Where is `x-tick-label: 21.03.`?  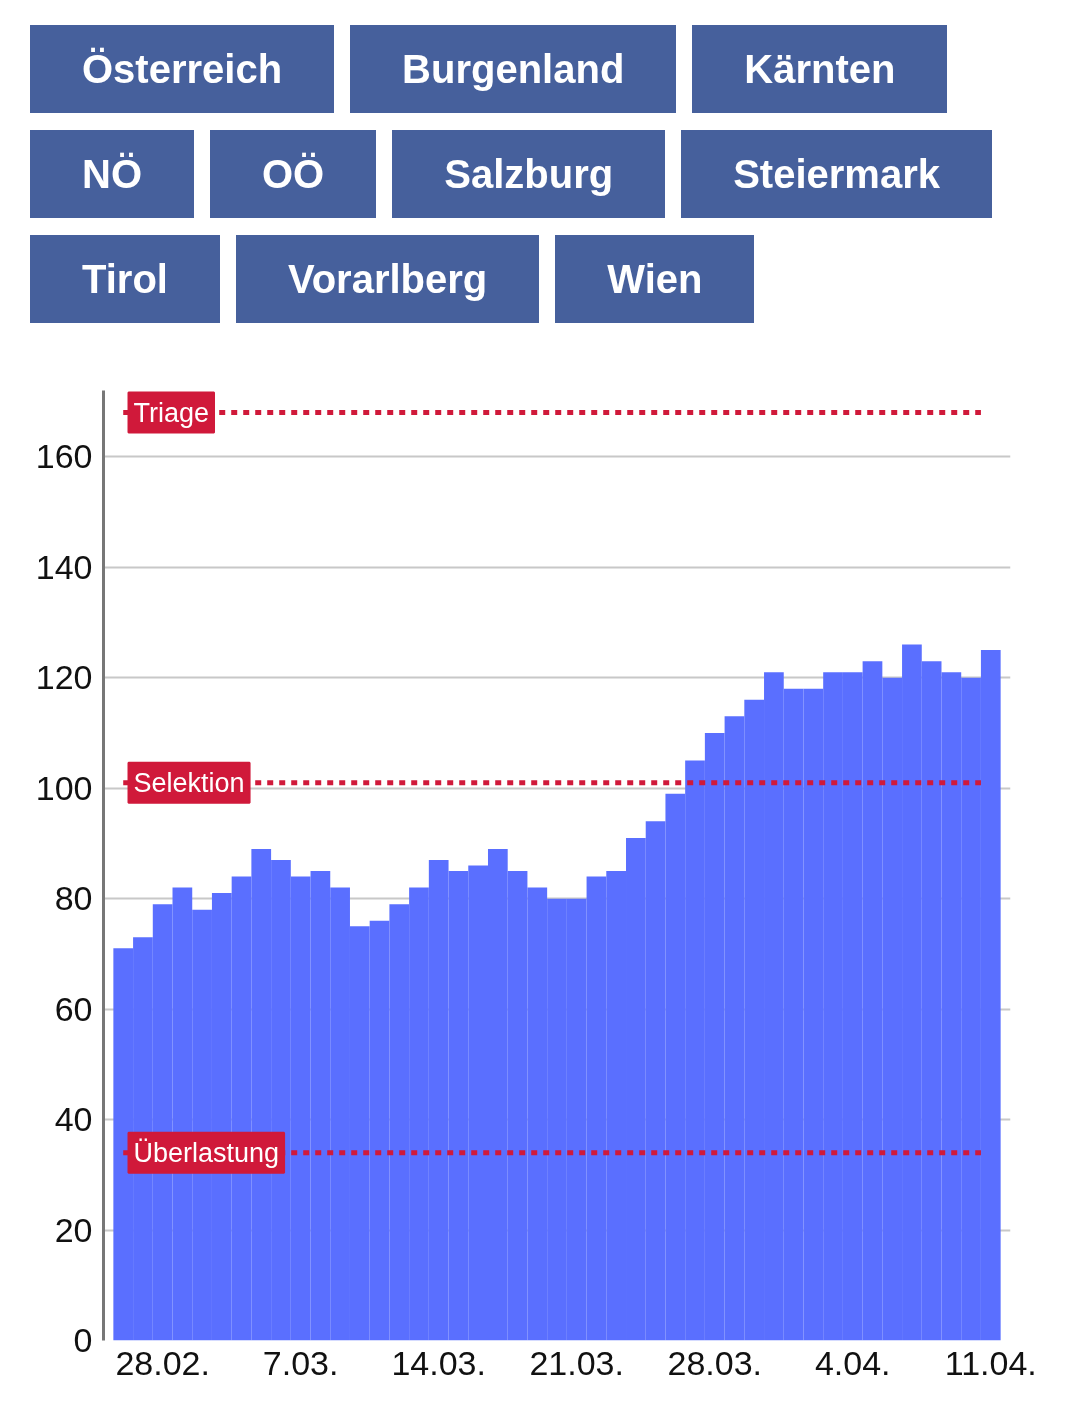 x-tick-label: 21.03. is located at coordinates (576, 1362).